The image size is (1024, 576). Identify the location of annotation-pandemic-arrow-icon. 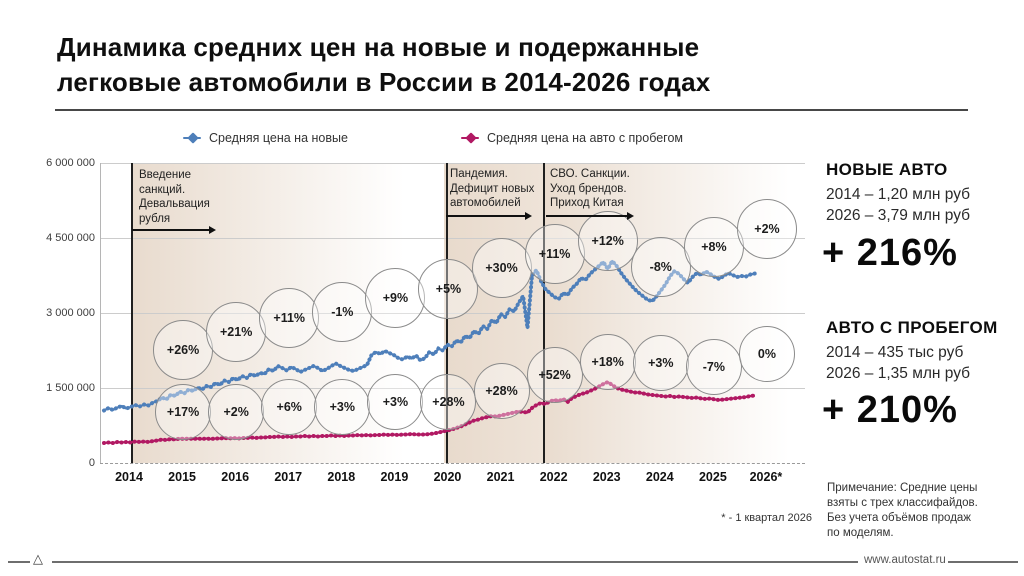
(489, 215).